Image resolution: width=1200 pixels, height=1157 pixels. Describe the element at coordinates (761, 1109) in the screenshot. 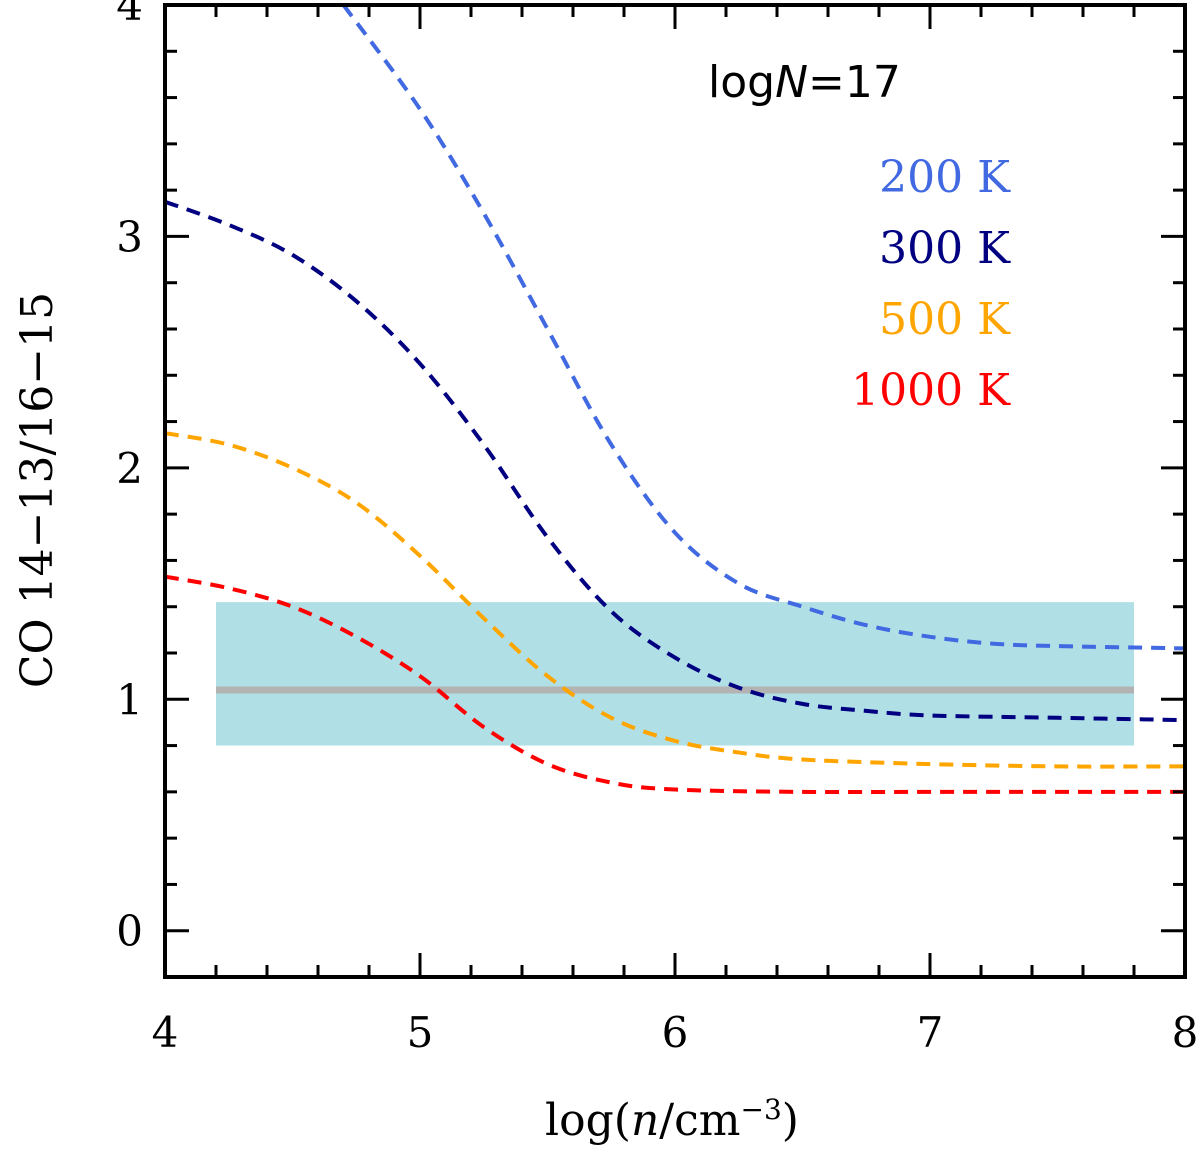

I see `x-axis-title-exponent: −3` at that location.